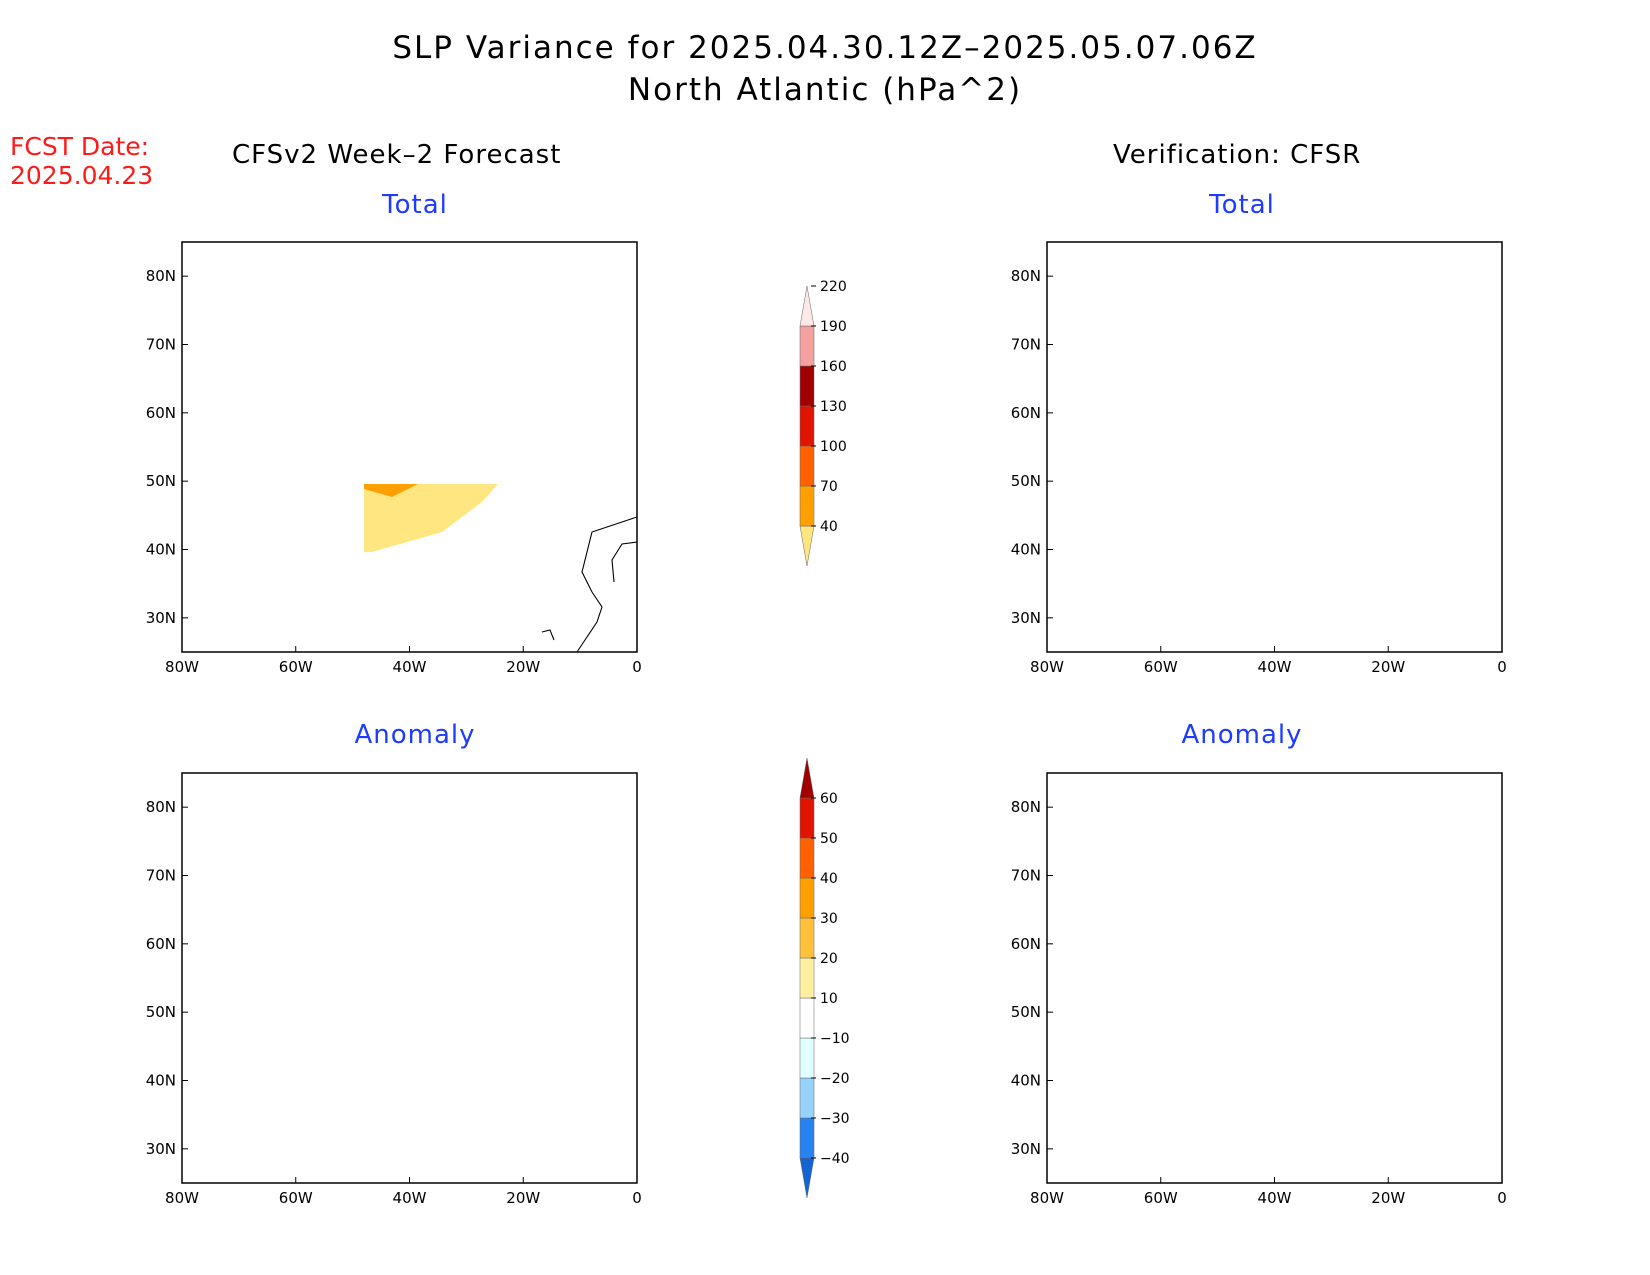  Describe the element at coordinates (833, 367) in the screenshot. I see `total-colorbar-label: 160` at that location.